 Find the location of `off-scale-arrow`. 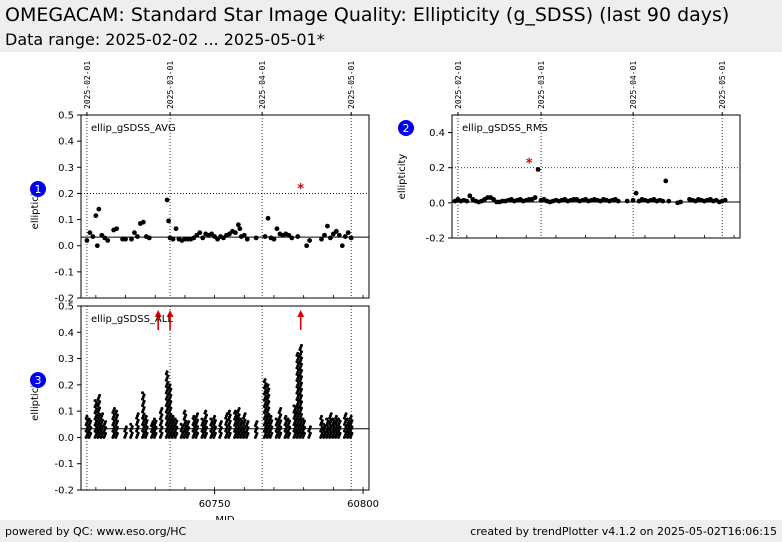

off-scale-arrow is located at coordinates (301, 320).